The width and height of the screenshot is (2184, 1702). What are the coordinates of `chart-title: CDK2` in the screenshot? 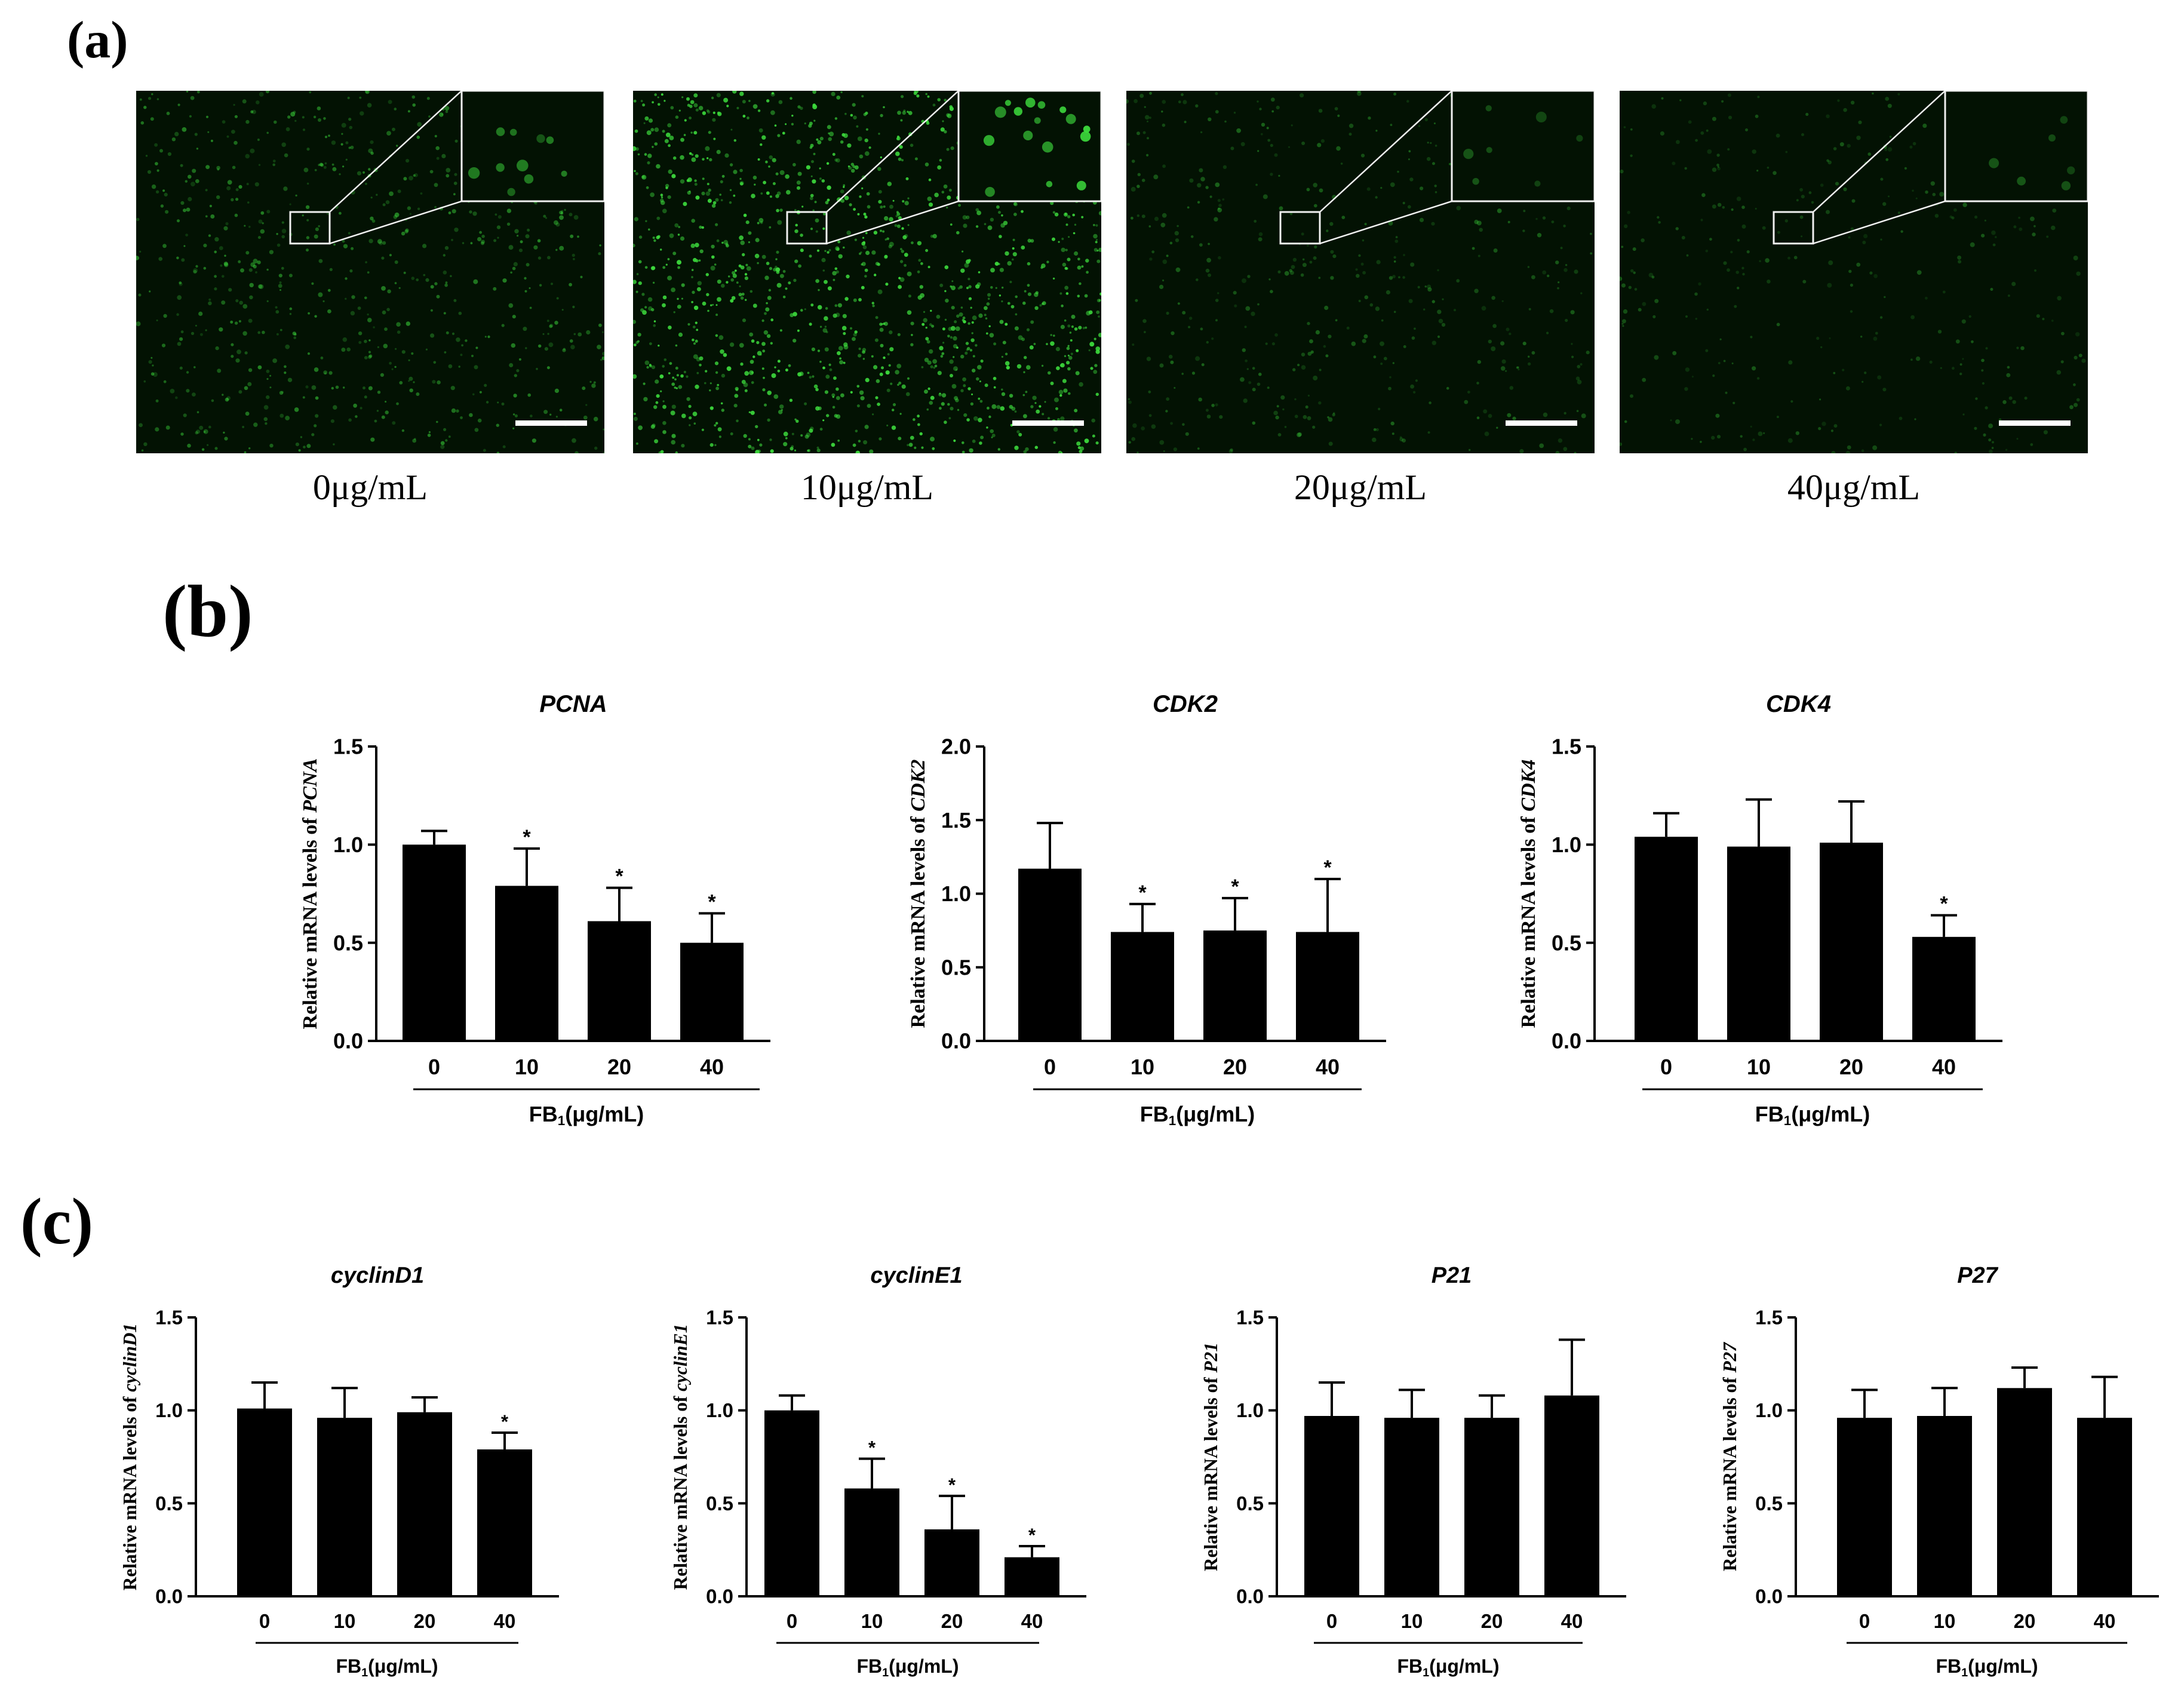 It's located at (1185, 704).